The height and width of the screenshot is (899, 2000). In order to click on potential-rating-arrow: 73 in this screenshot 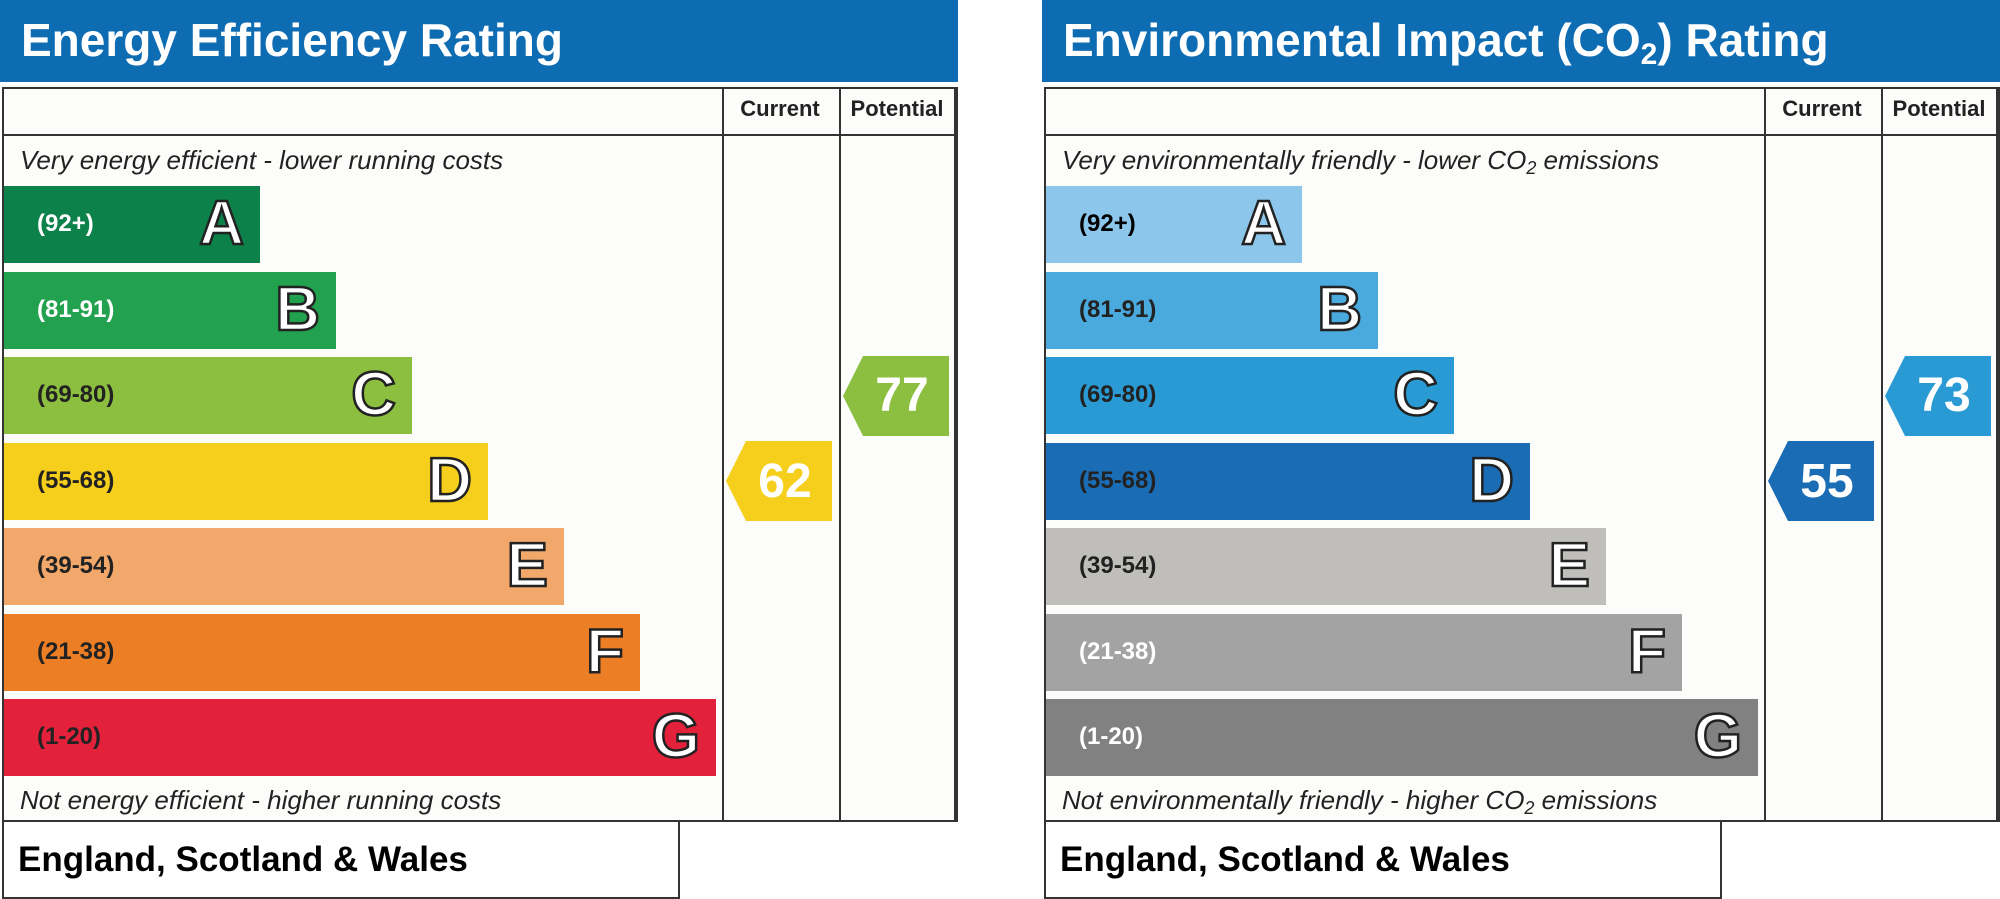, I will do `click(1938, 395)`.